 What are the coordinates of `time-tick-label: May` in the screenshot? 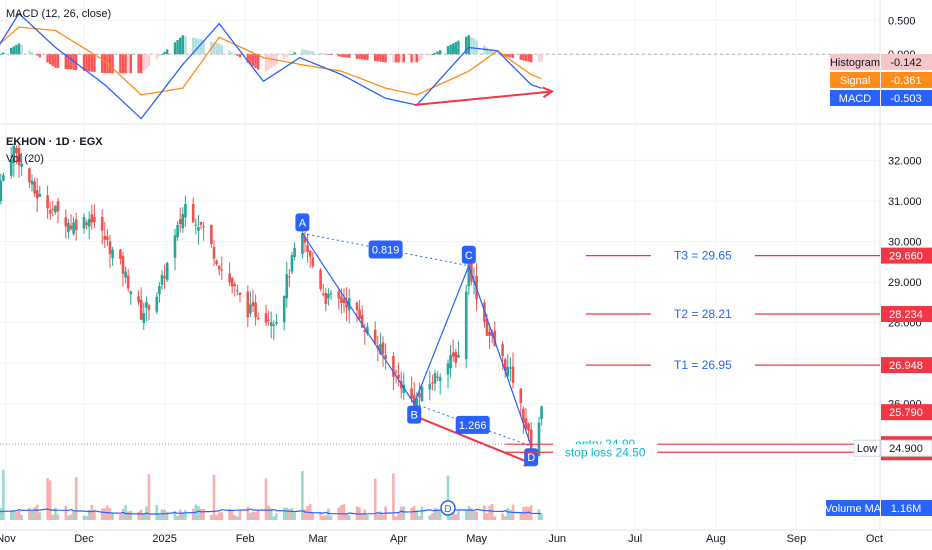 It's located at (476, 539).